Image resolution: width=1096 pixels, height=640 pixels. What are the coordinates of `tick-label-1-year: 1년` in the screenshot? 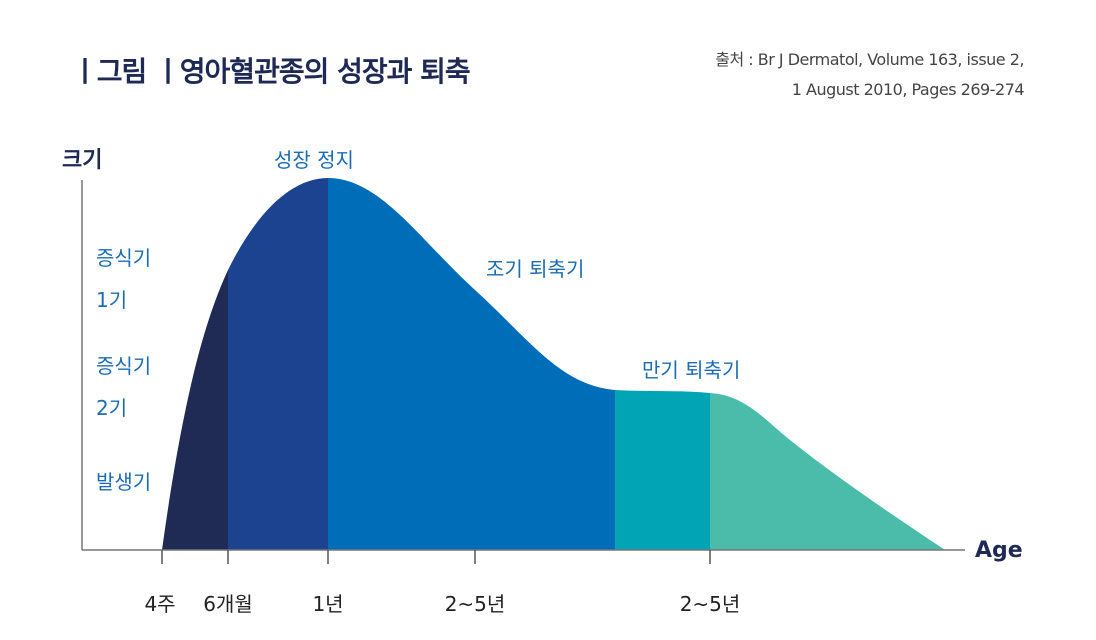 It's located at (328, 604).